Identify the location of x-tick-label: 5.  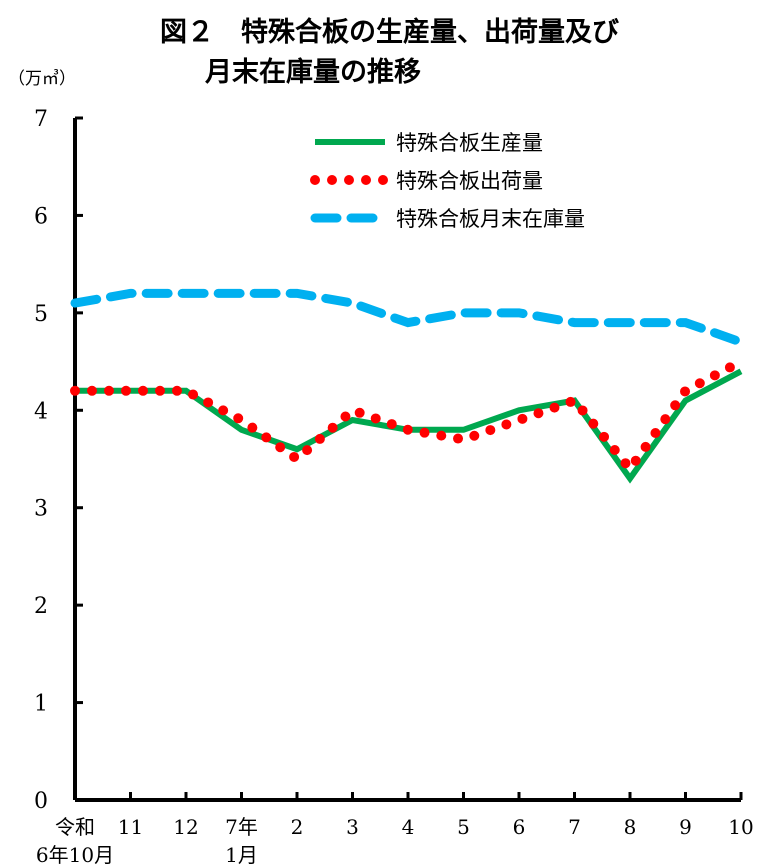
(463, 827).